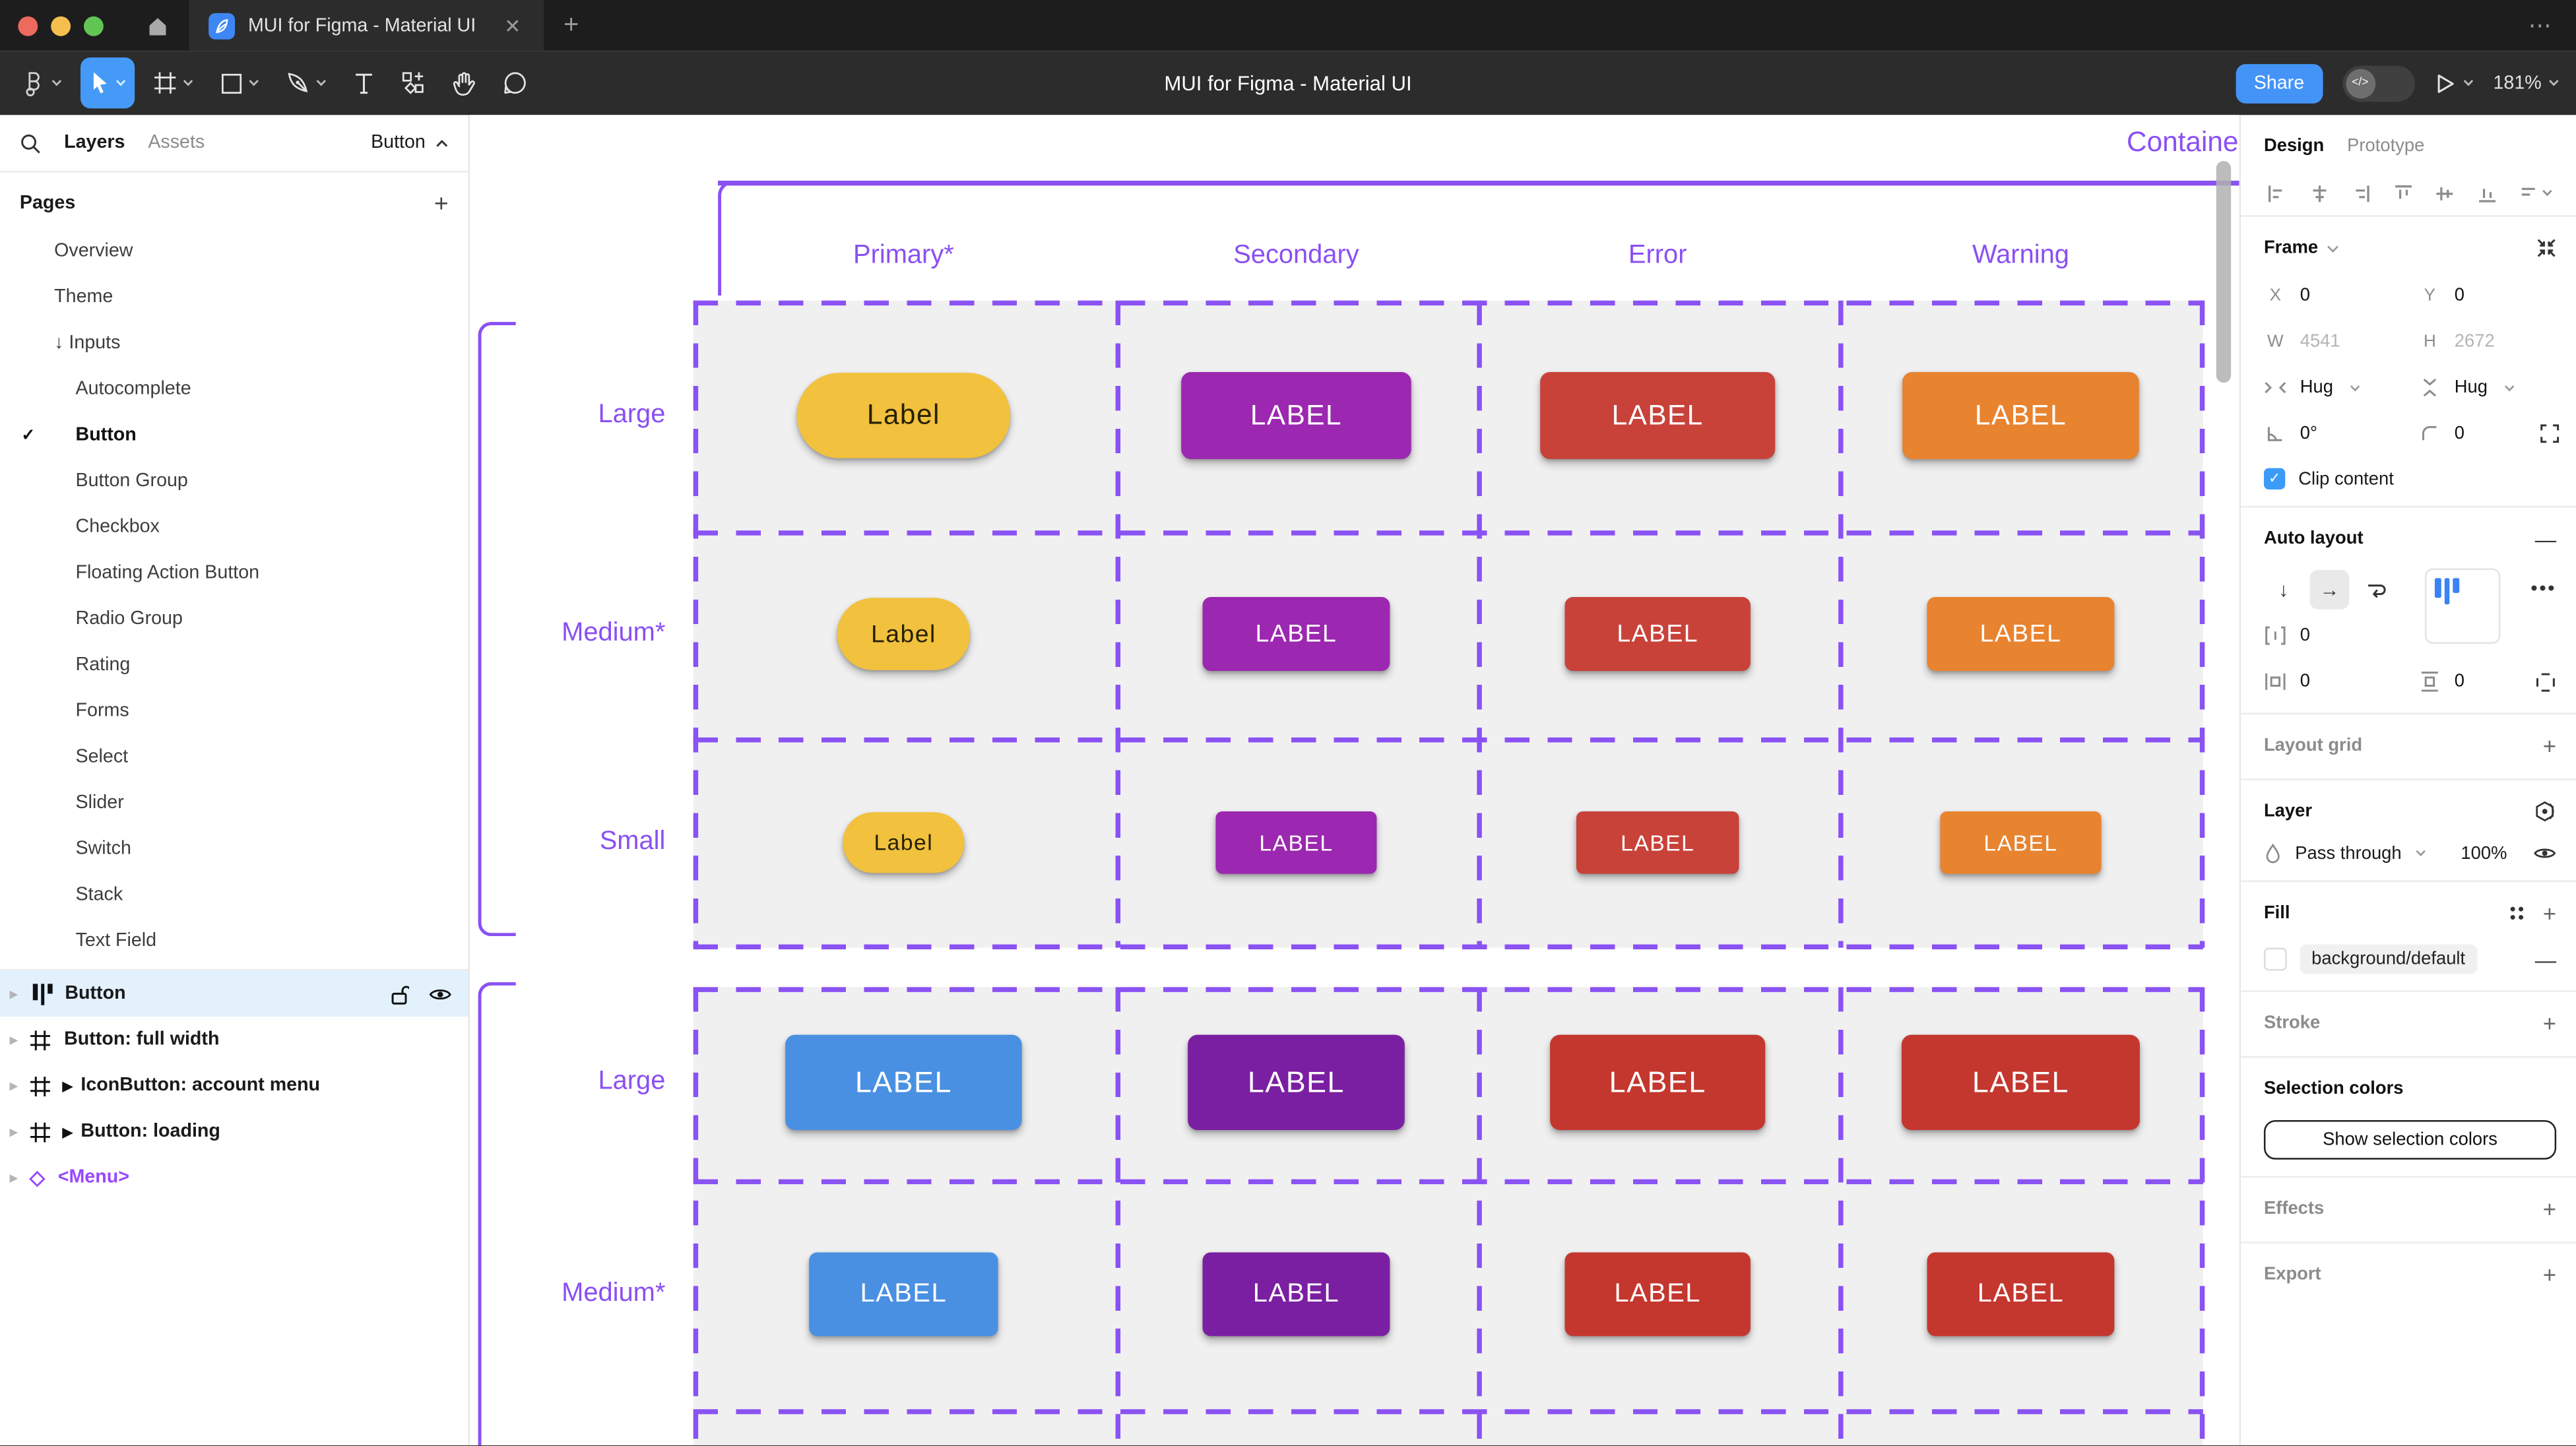 Image resolution: width=2576 pixels, height=1446 pixels. What do you see at coordinates (2536, 193) in the screenshot?
I see `distribute-menu-button` at bounding box center [2536, 193].